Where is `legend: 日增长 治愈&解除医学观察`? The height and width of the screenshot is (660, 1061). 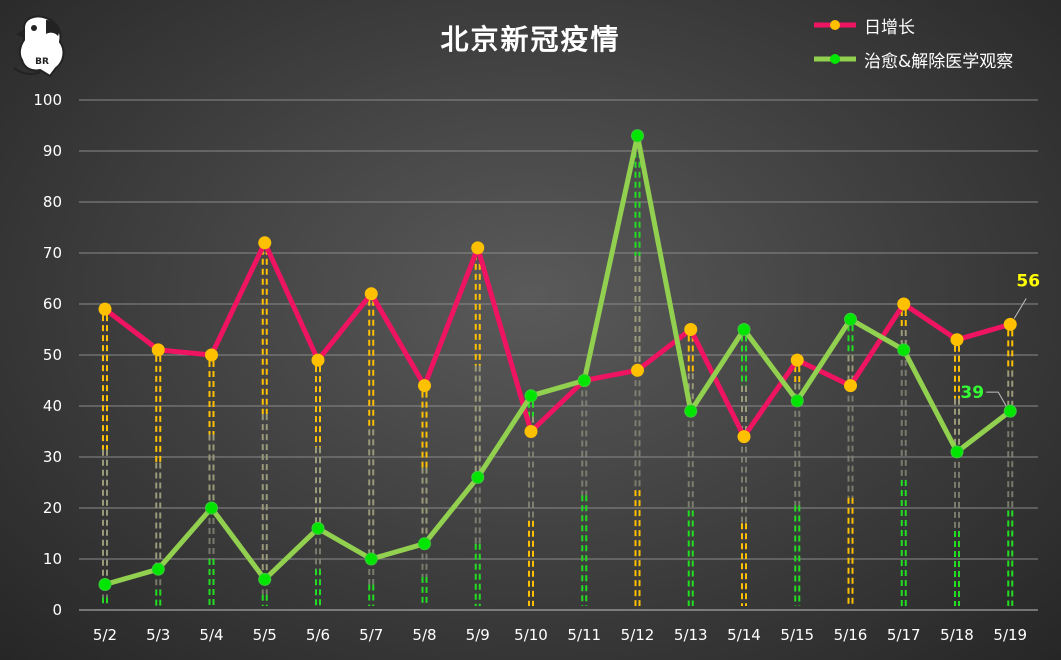
legend: 日增长 治愈&解除医学观察 is located at coordinates (912, 42).